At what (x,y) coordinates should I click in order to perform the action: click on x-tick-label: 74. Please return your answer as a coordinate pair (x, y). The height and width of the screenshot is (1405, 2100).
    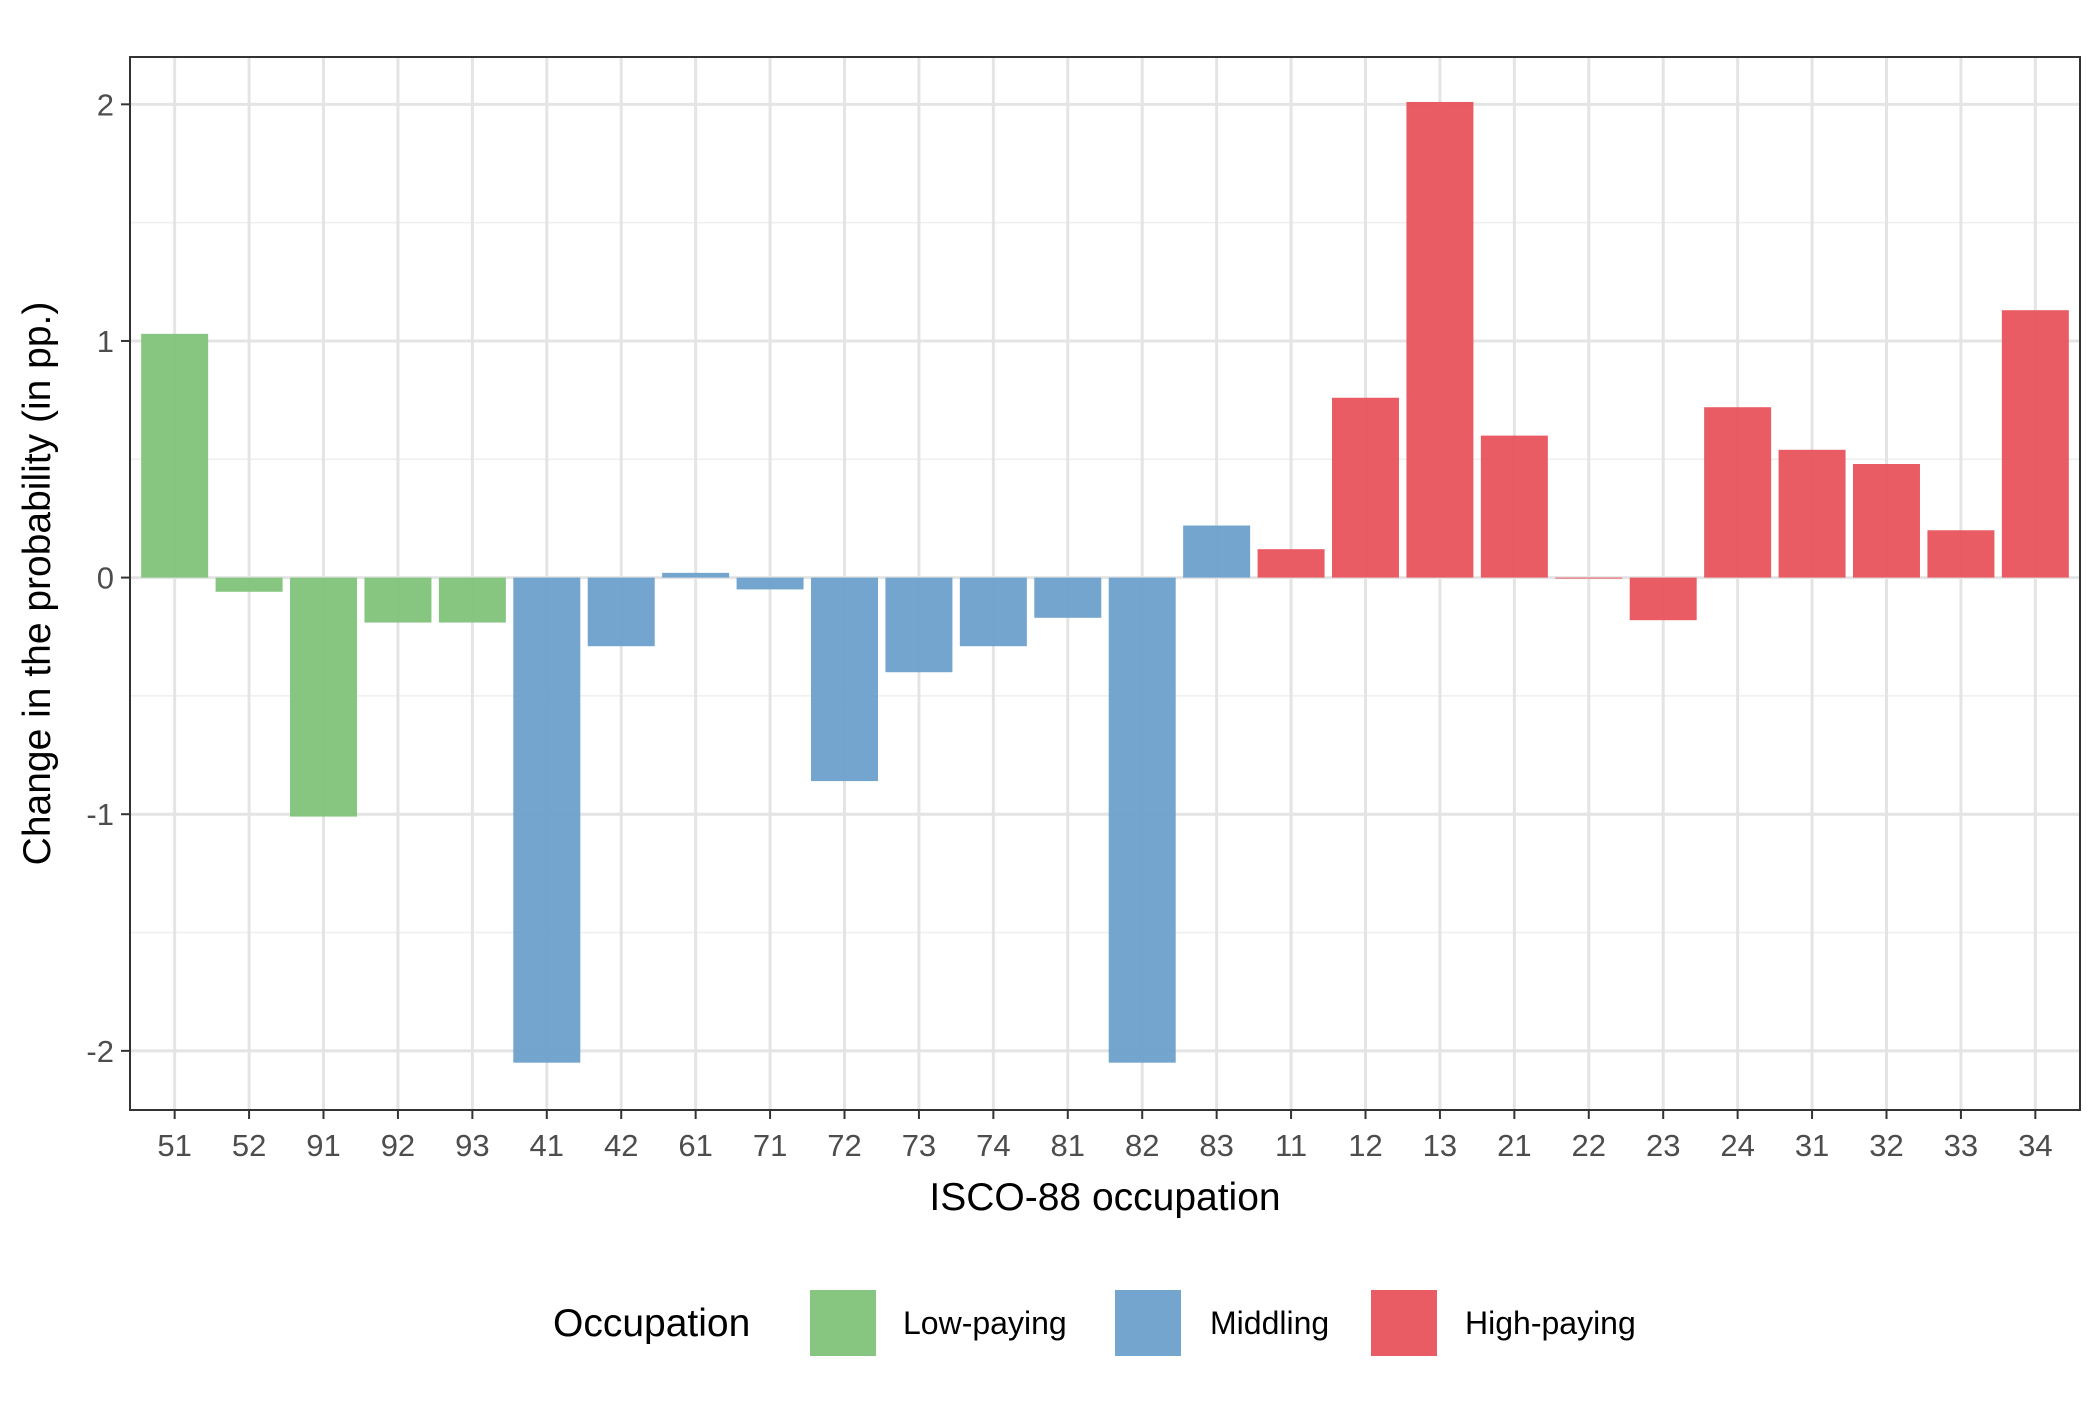
    Looking at the image, I should click on (993, 1145).